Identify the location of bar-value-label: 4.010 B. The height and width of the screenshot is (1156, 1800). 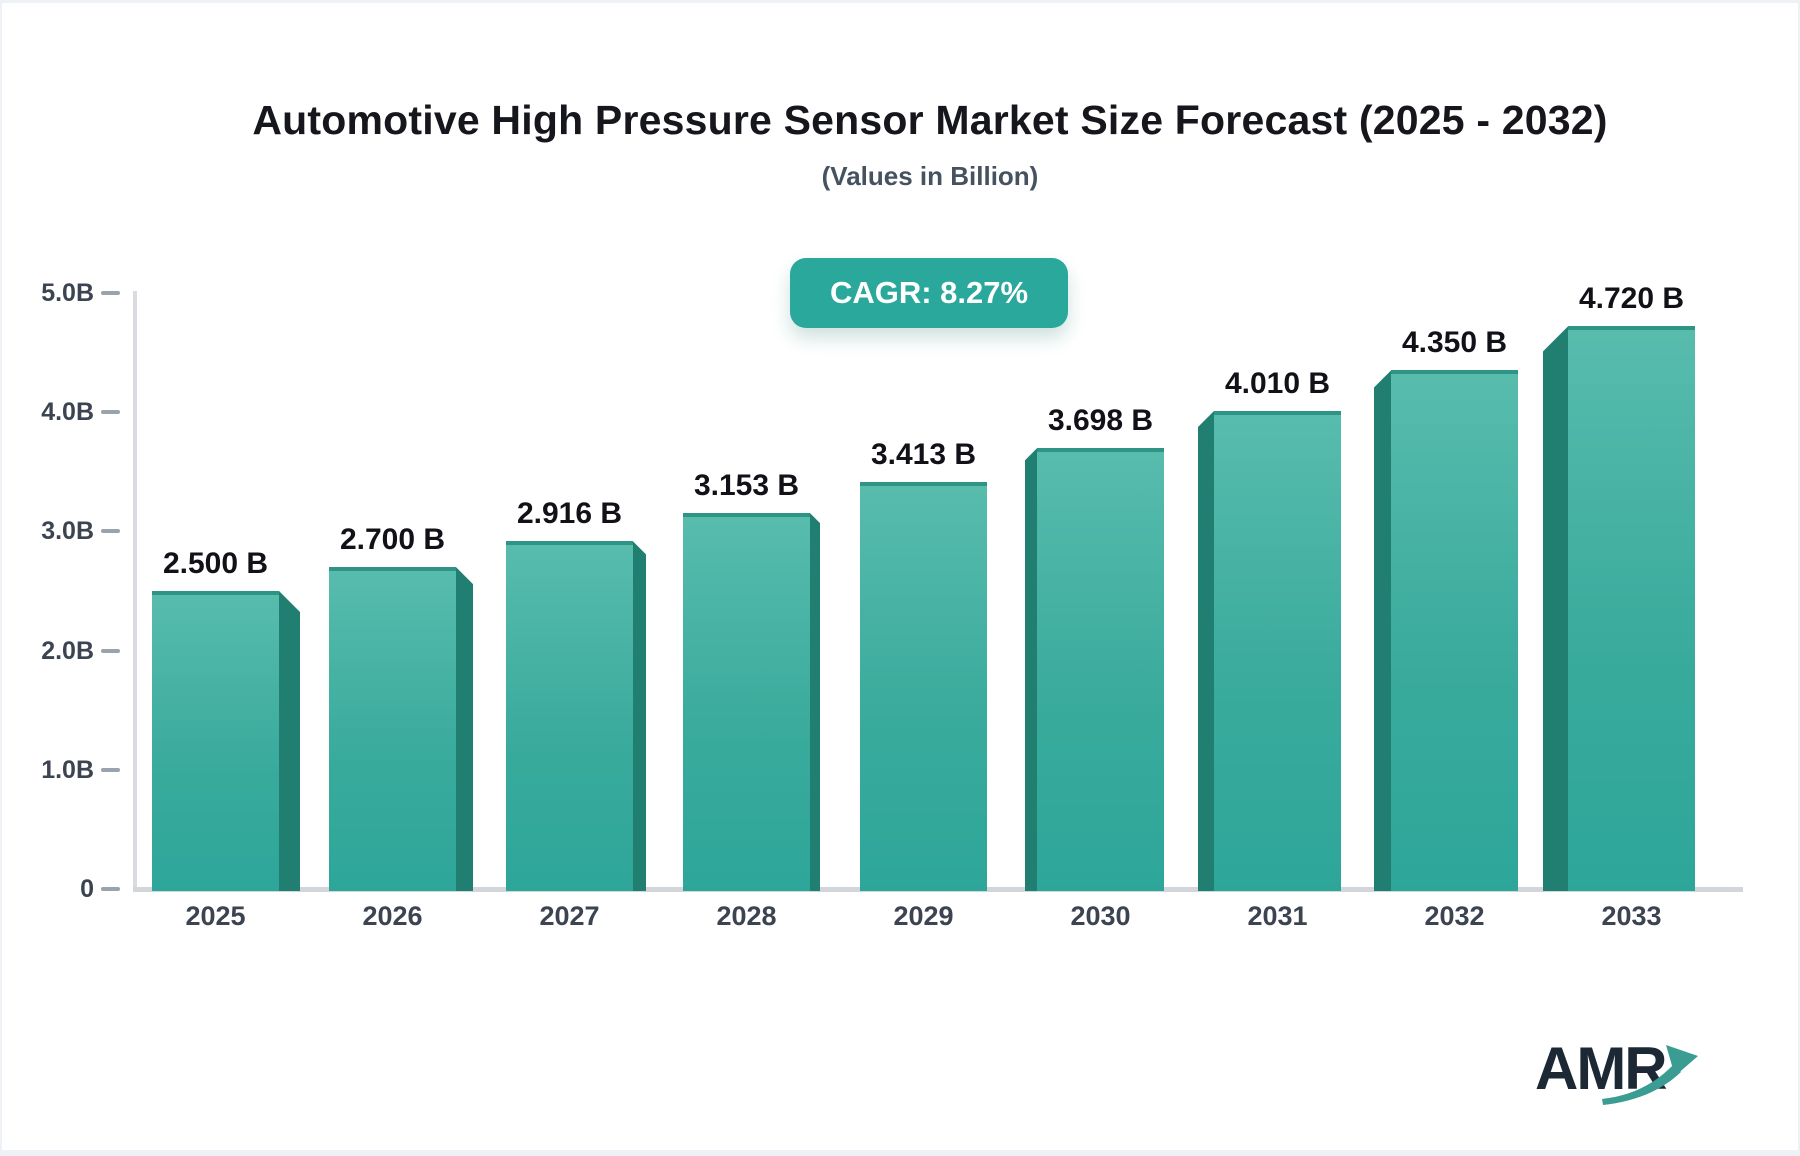
(1277, 383).